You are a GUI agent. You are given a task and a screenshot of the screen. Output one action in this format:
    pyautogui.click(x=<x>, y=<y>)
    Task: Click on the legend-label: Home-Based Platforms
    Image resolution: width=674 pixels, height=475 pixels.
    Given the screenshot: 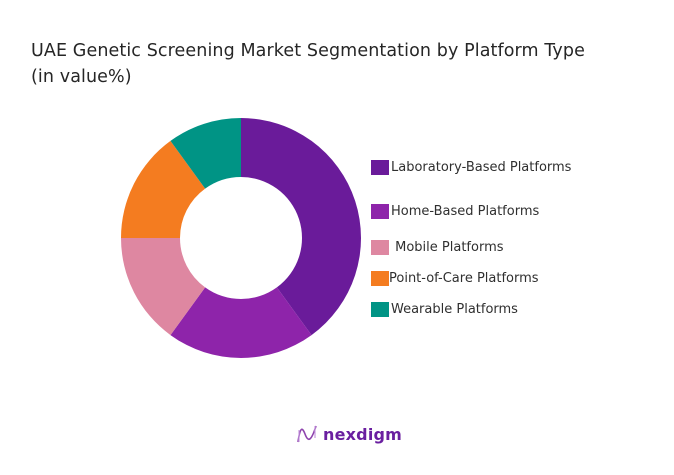 What is the action you would take?
    pyautogui.click(x=465, y=211)
    